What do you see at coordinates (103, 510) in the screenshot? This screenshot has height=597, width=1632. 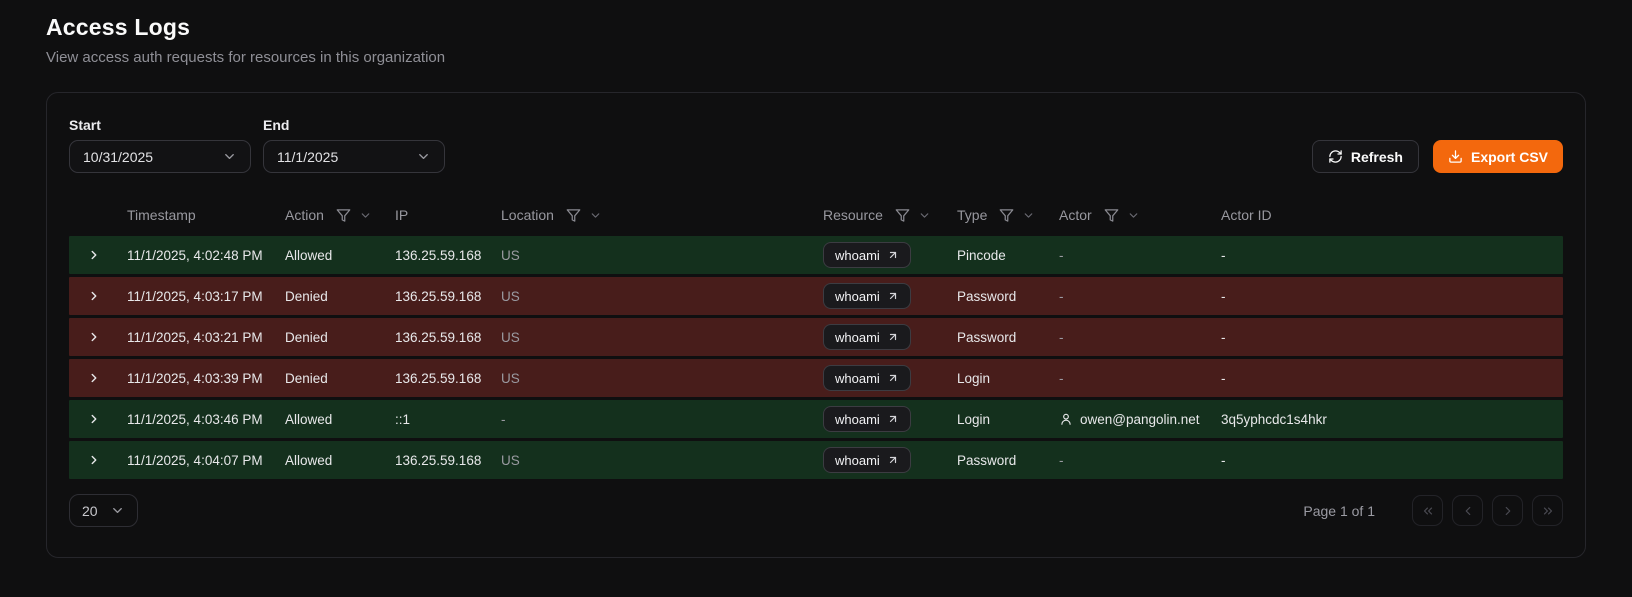 I see `page-size-select: 20` at bounding box center [103, 510].